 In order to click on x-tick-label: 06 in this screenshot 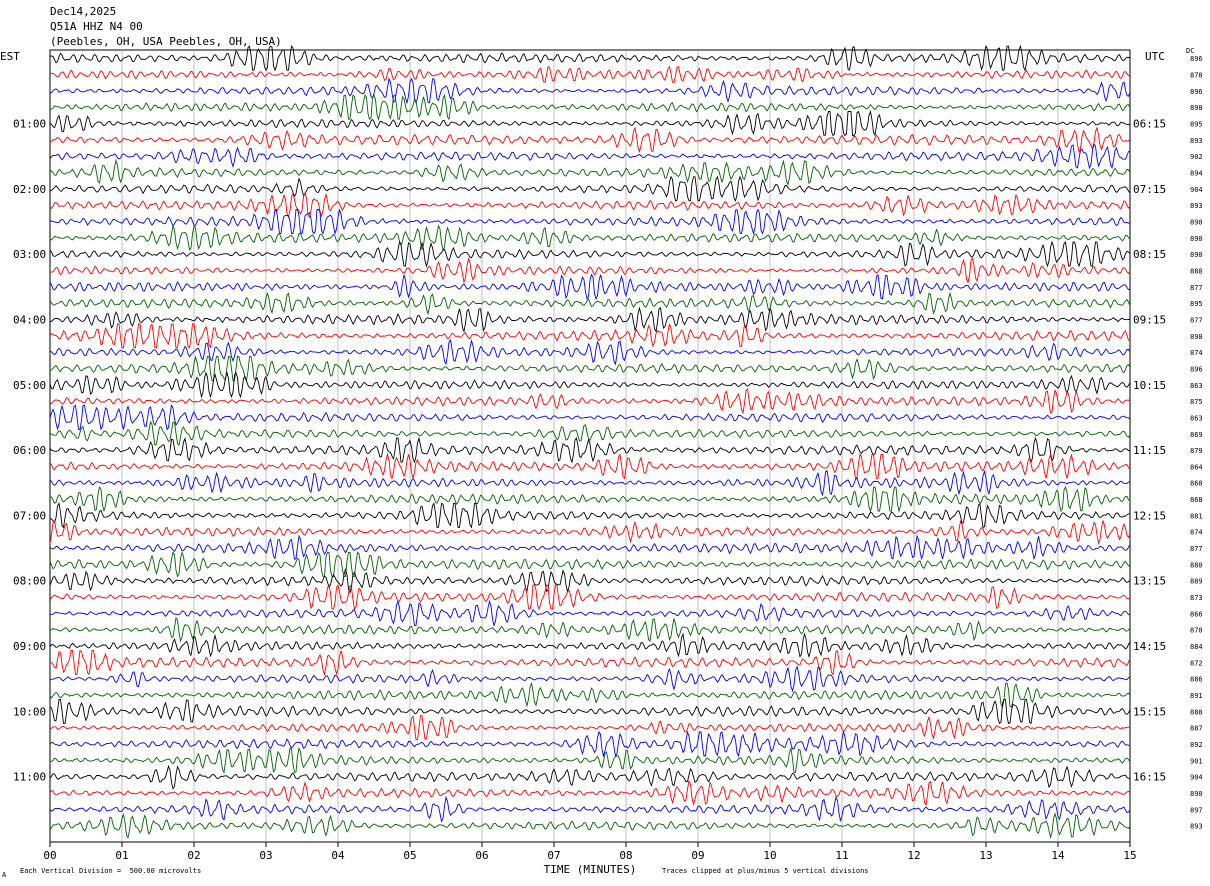, I will do `click(481, 855)`.